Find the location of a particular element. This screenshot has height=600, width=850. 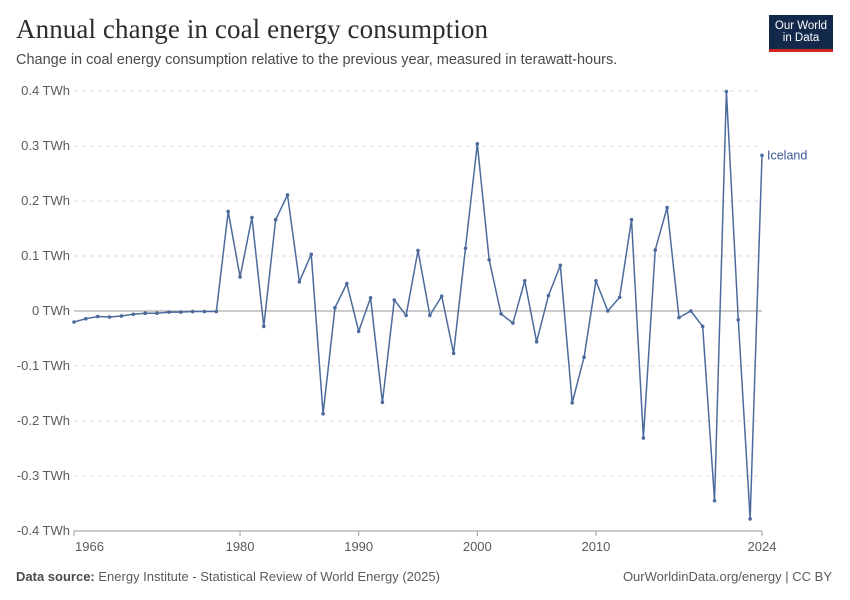

y-tick-label: -0.2 TWh is located at coordinates (43, 420).